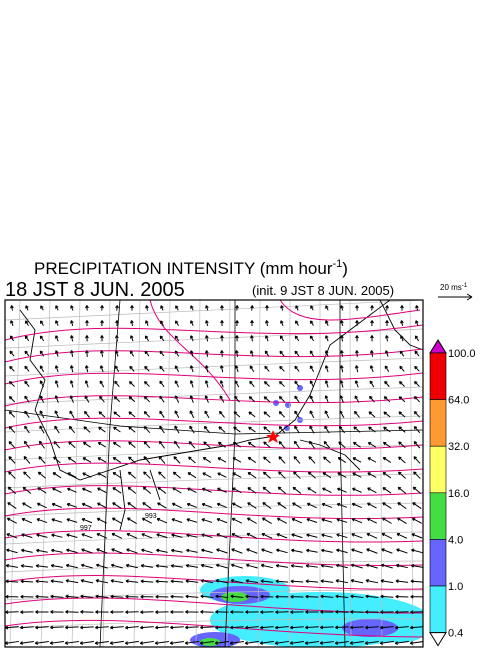 The height and width of the screenshot is (655, 500). Describe the element at coordinates (323, 290) in the screenshot. I see `init-time: (init. 9 JST 8 JUN. 2005)` at that location.